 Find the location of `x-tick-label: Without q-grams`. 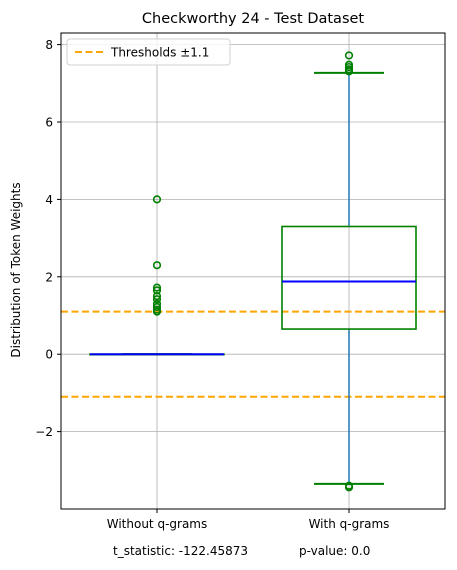

x-tick-label: Without q-grams is located at coordinates (157, 524).